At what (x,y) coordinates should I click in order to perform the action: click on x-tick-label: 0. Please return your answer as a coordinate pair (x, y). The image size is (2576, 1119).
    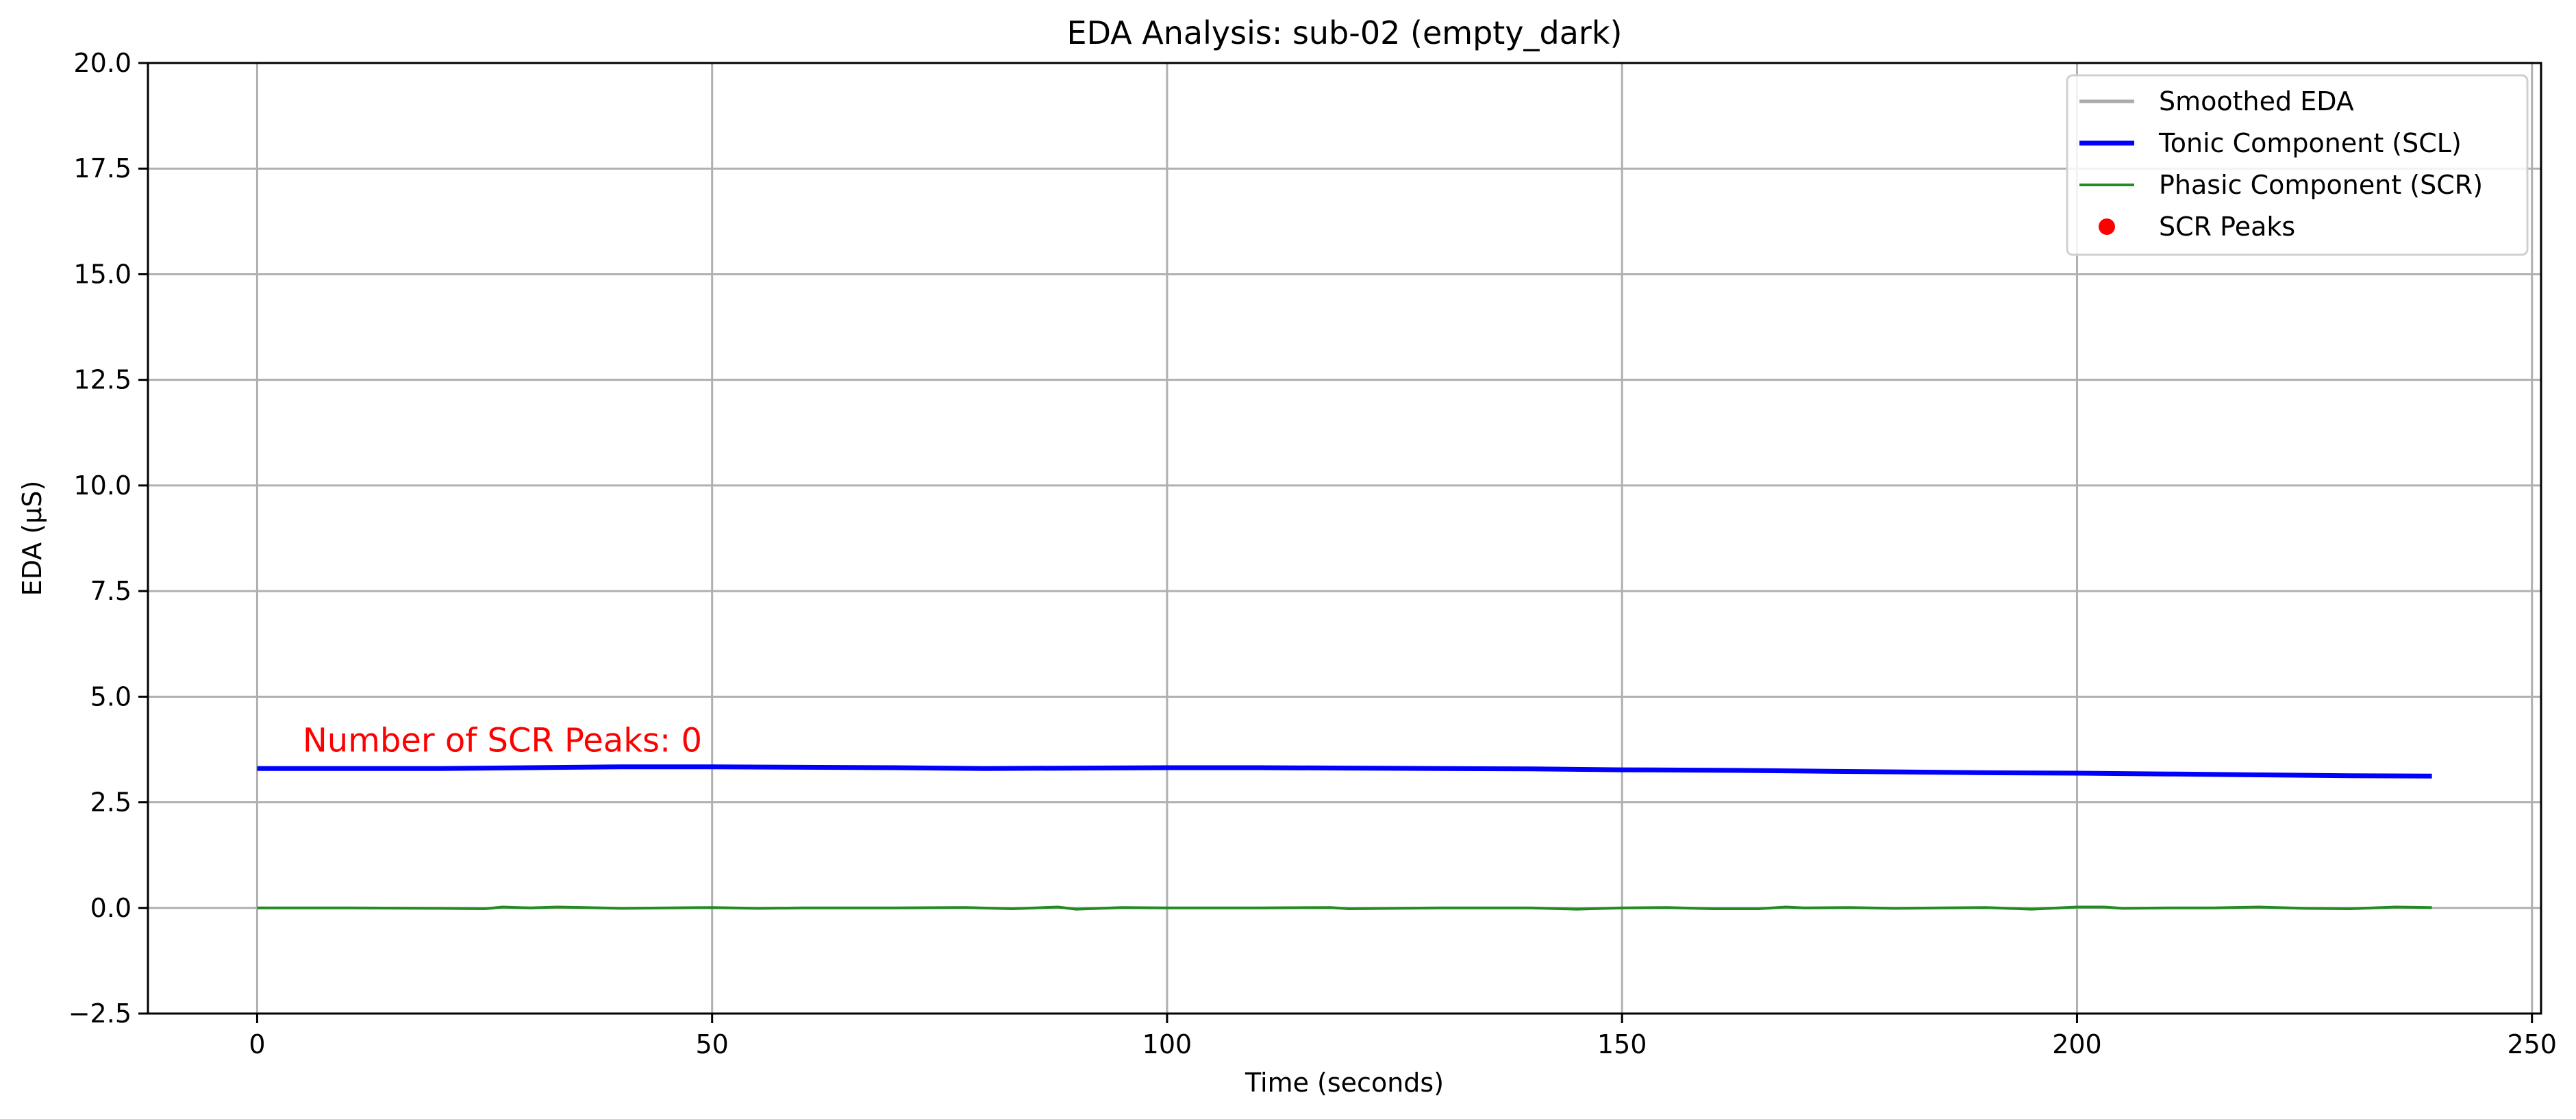
    Looking at the image, I should click on (257, 1044).